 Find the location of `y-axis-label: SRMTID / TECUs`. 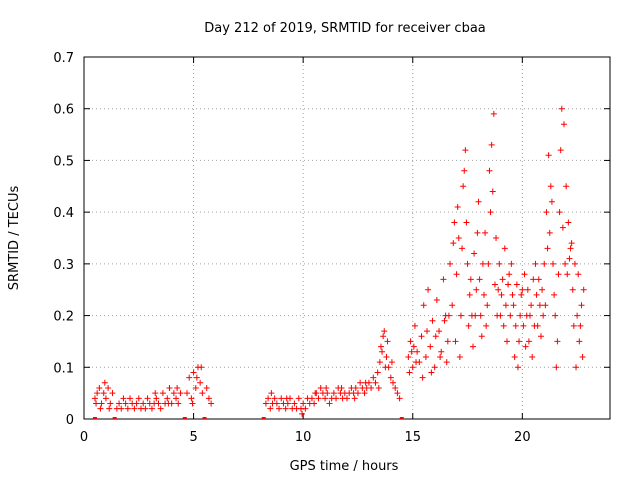

y-axis-label: SRMTID / TECUs is located at coordinates (14, 238).